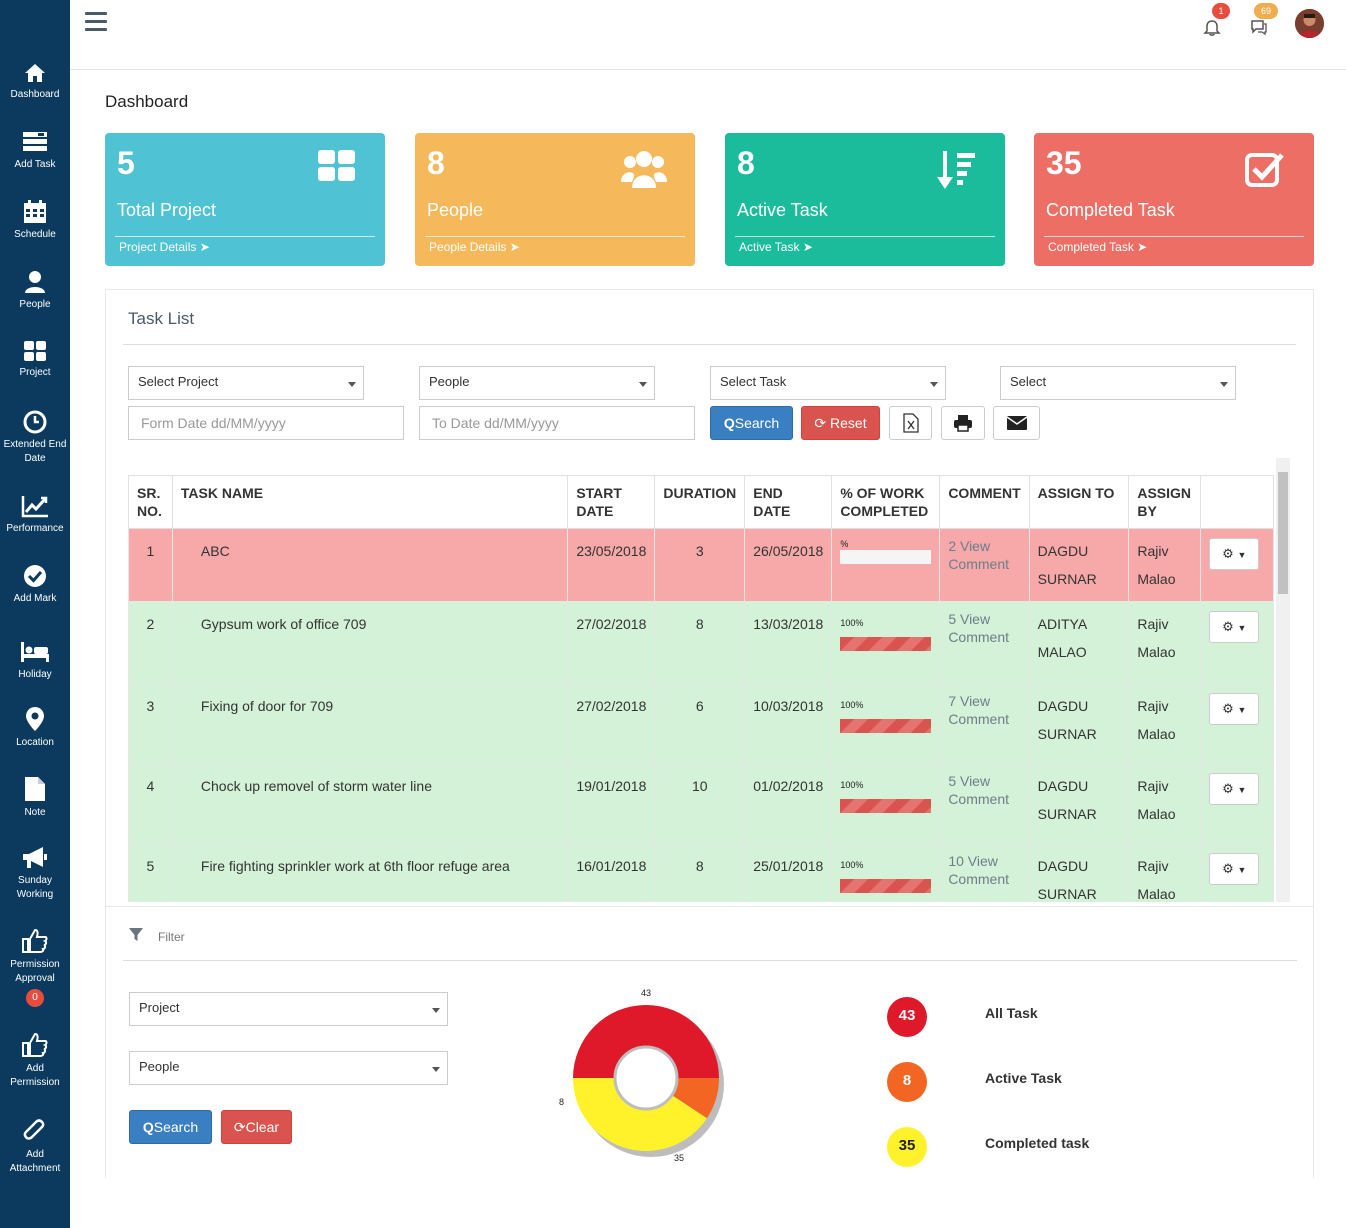 Image resolution: width=1346 pixels, height=1228 pixels. I want to click on reset-button-label: Reset, so click(848, 423).